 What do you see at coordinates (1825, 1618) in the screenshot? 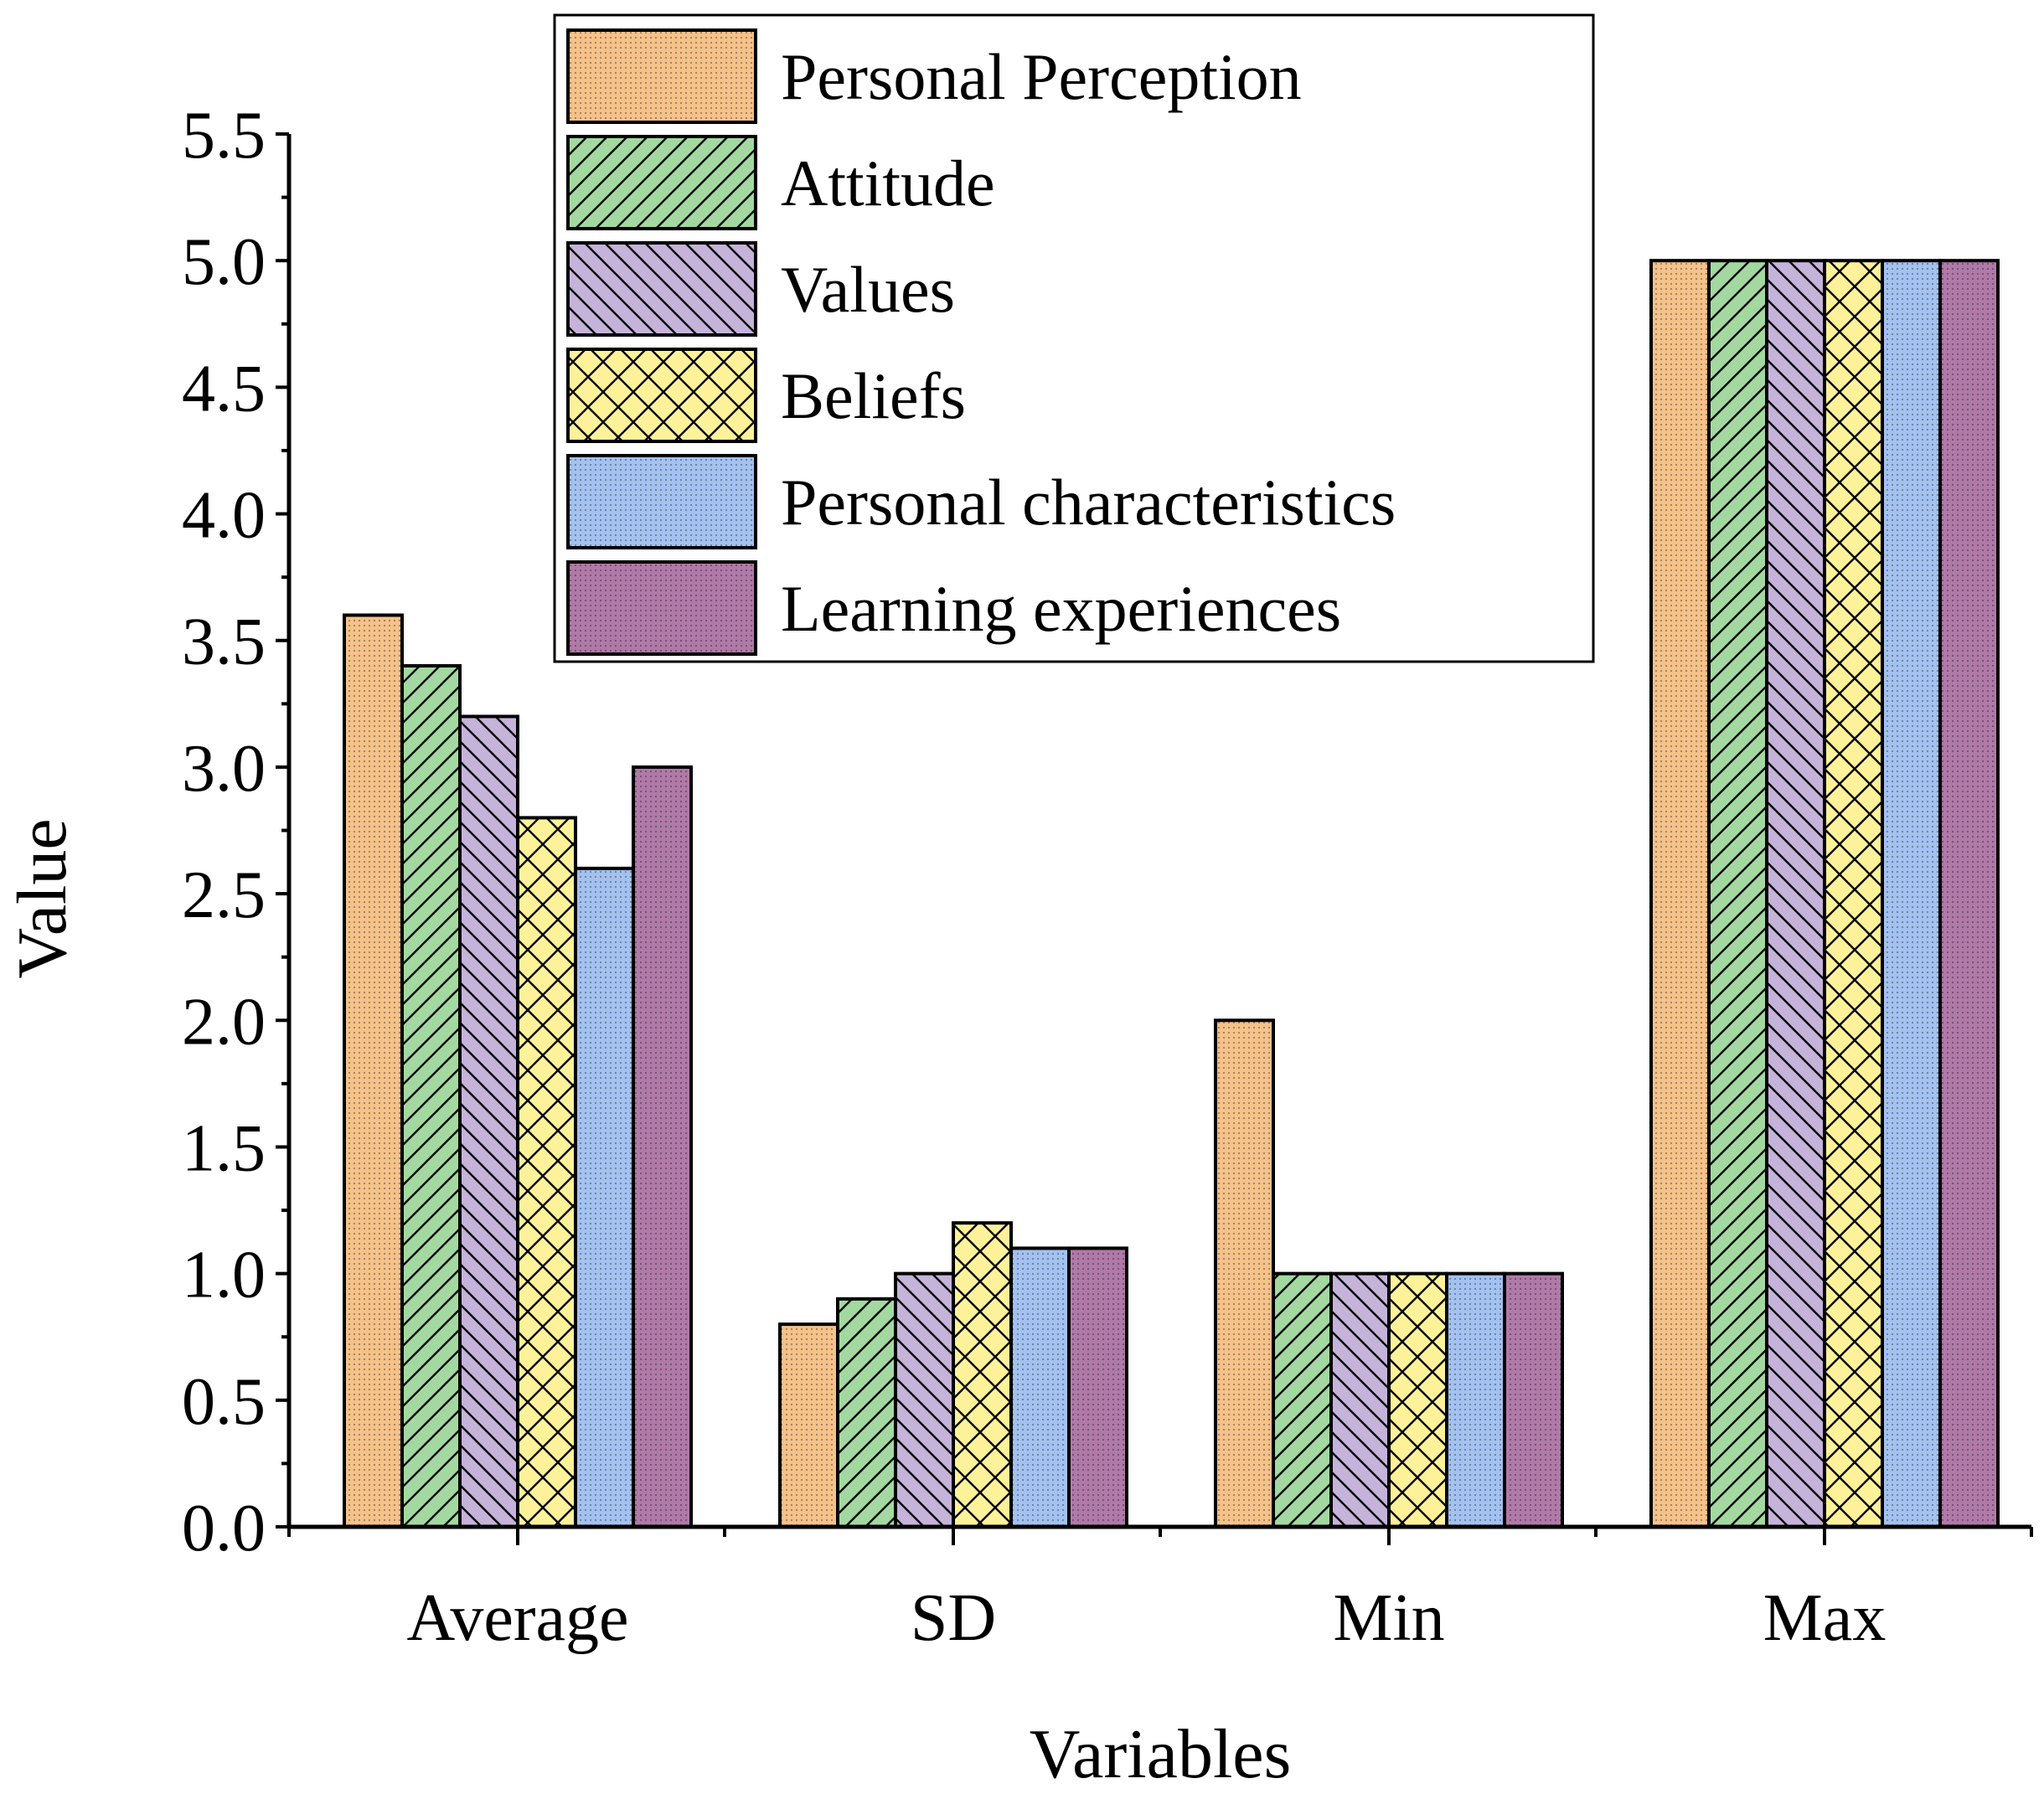
I see `x-tick-label: Max` at bounding box center [1825, 1618].